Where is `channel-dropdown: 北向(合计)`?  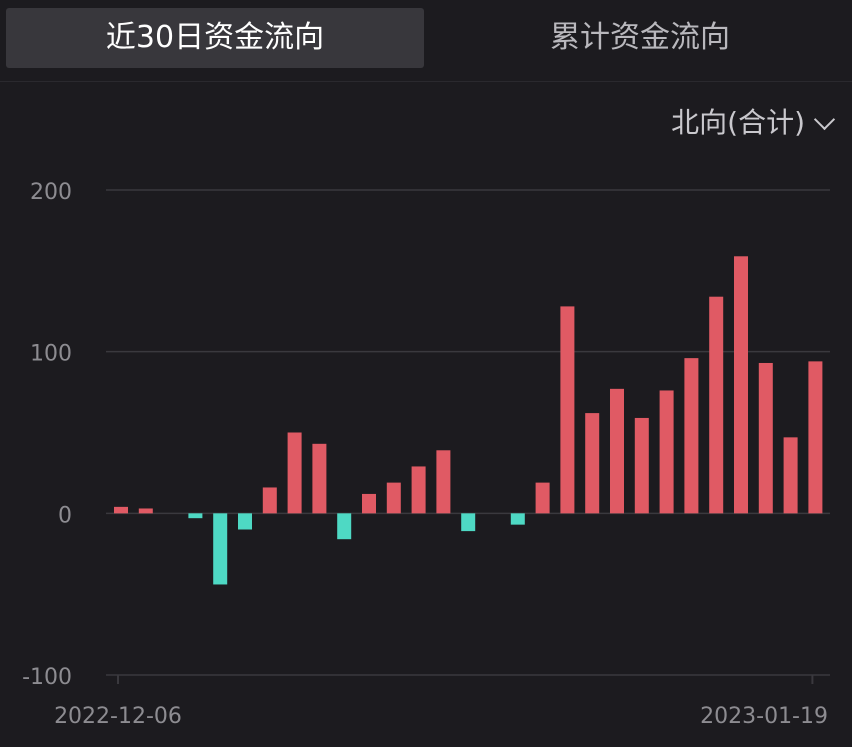 channel-dropdown: 北向(合计) is located at coordinates (753, 123).